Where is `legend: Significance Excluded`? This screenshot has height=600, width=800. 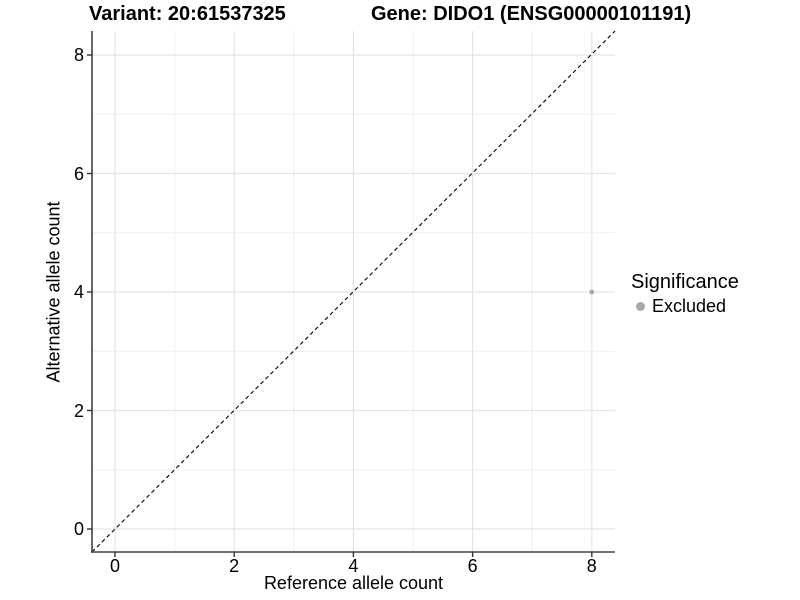 legend: Significance Excluded is located at coordinates (685, 294).